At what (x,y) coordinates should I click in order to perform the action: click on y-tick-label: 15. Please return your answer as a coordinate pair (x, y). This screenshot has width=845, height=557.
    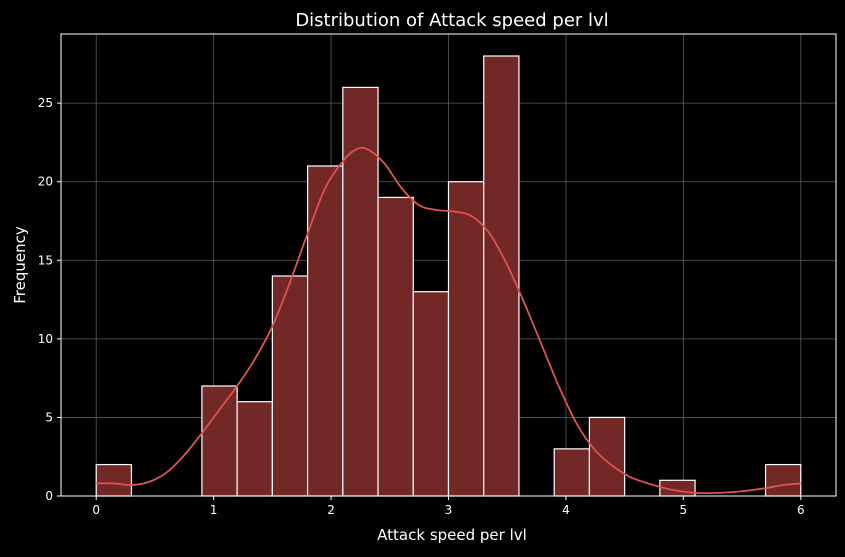
    Looking at the image, I should click on (45, 260).